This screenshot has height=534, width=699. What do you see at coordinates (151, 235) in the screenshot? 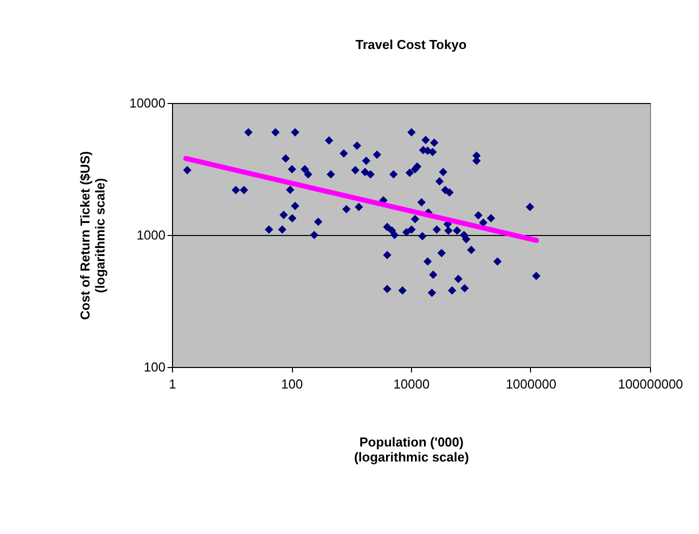
I see `y-tick-label: 1000` at bounding box center [151, 235].